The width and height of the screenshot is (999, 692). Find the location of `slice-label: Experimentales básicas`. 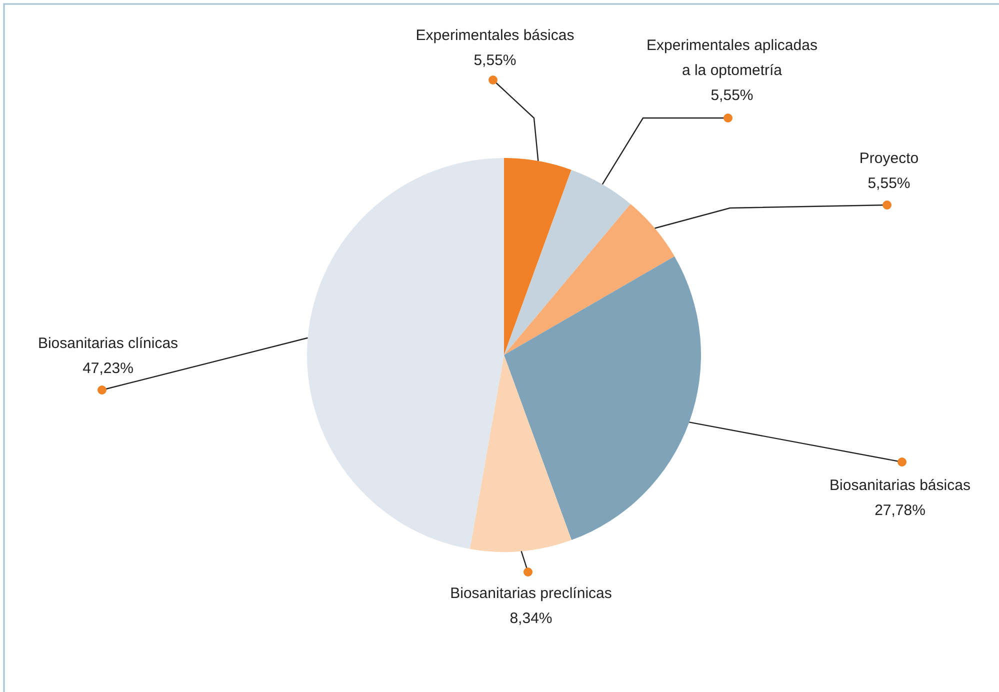

slice-label: Experimentales básicas is located at coordinates (495, 35).